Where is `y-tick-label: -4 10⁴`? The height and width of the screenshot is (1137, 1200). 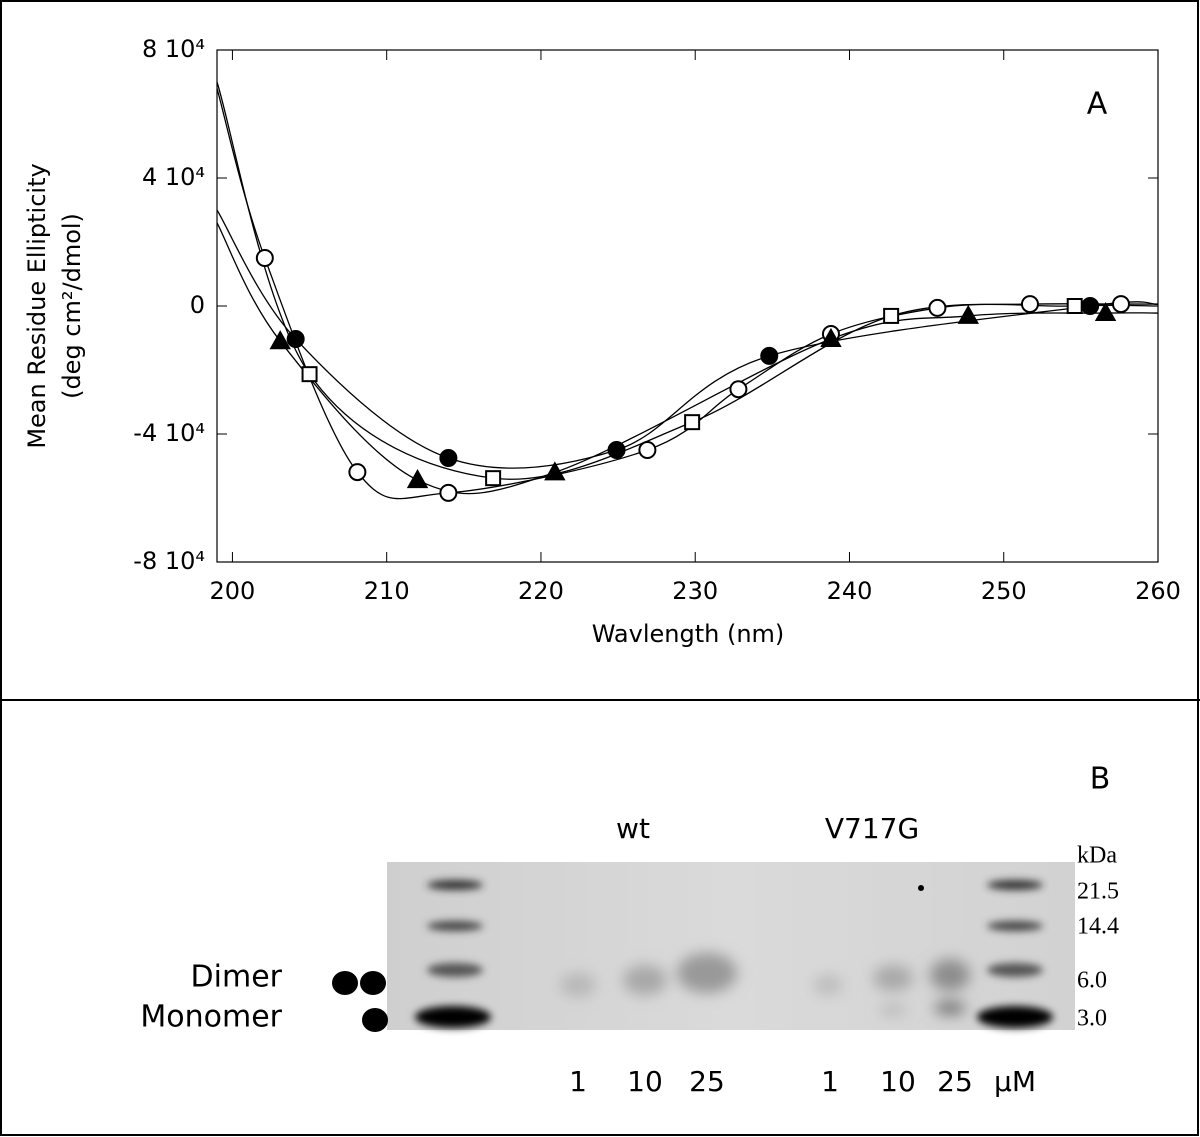
y-tick-label: -4 10⁴ is located at coordinates (169, 433).